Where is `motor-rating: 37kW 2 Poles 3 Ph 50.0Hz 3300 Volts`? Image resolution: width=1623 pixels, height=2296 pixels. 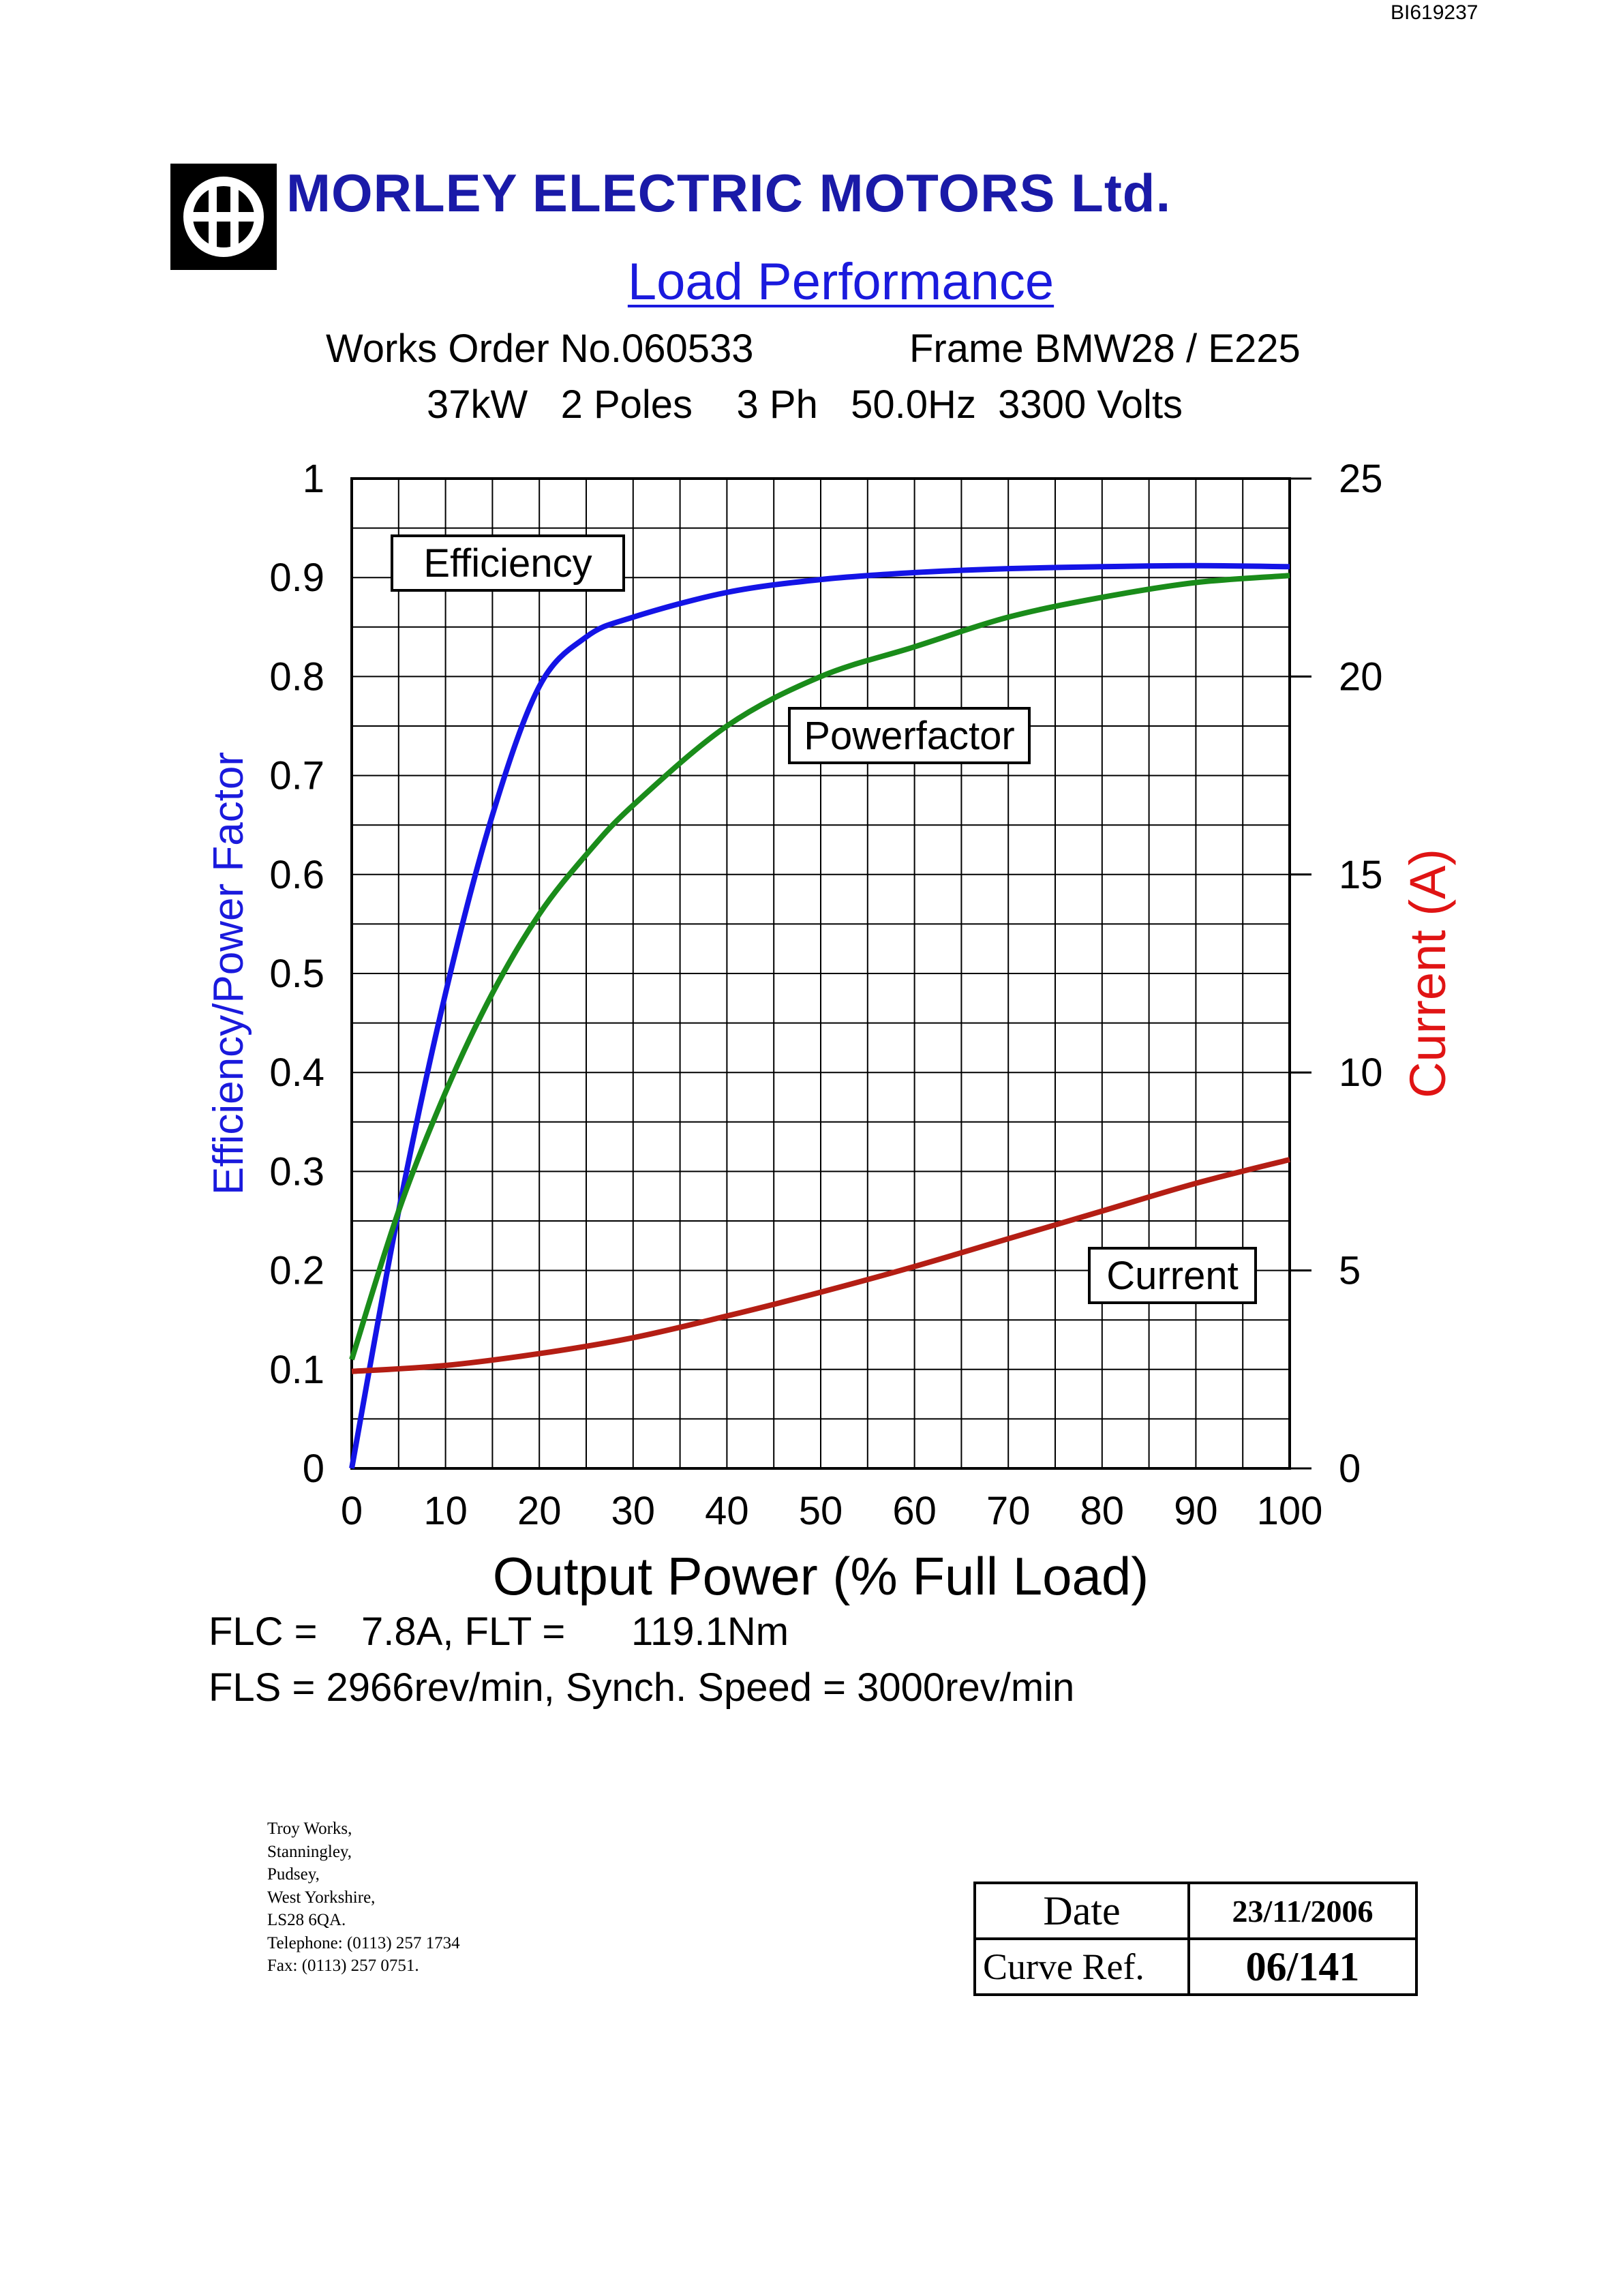 motor-rating: 37kW 2 Poles 3 Ph 50.0Hz 3300 Volts is located at coordinates (805, 404).